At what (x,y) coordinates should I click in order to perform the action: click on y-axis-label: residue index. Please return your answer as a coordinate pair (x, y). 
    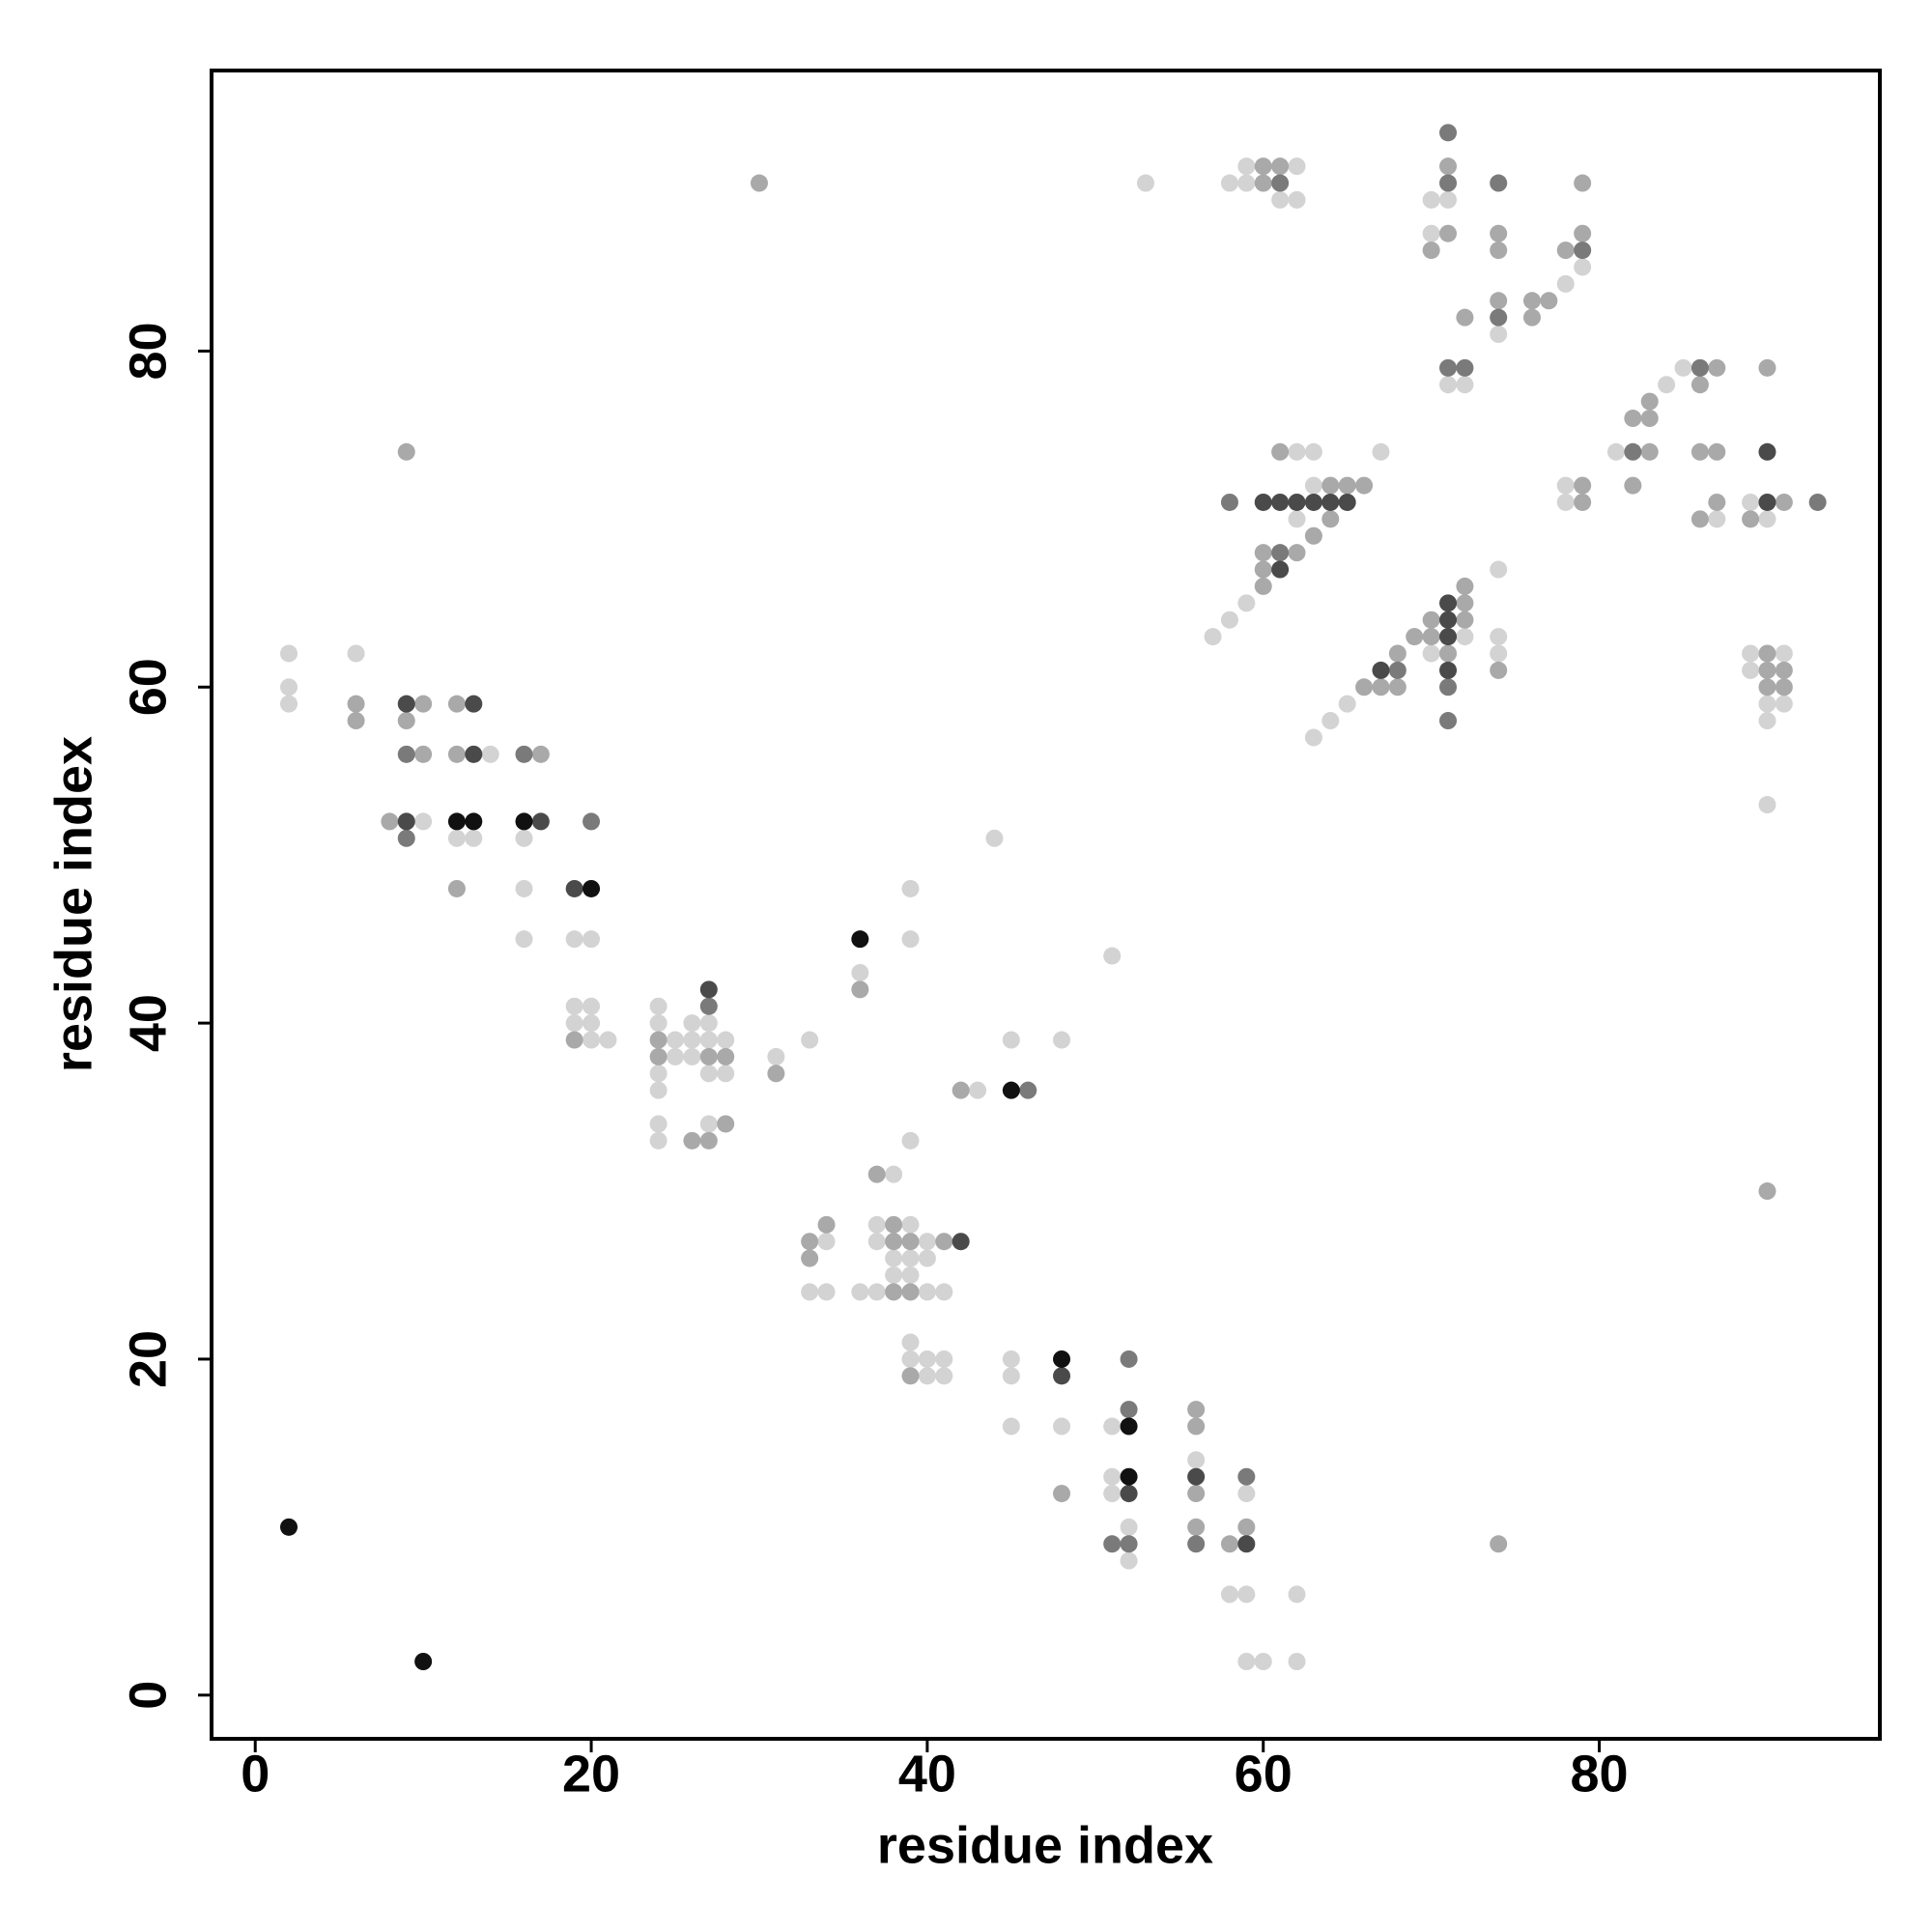
    Looking at the image, I should click on (73, 904).